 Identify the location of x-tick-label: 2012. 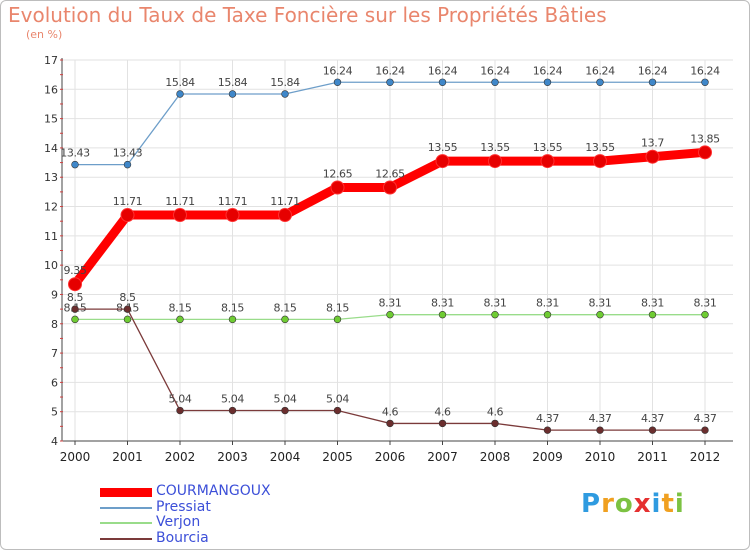
(705, 457).